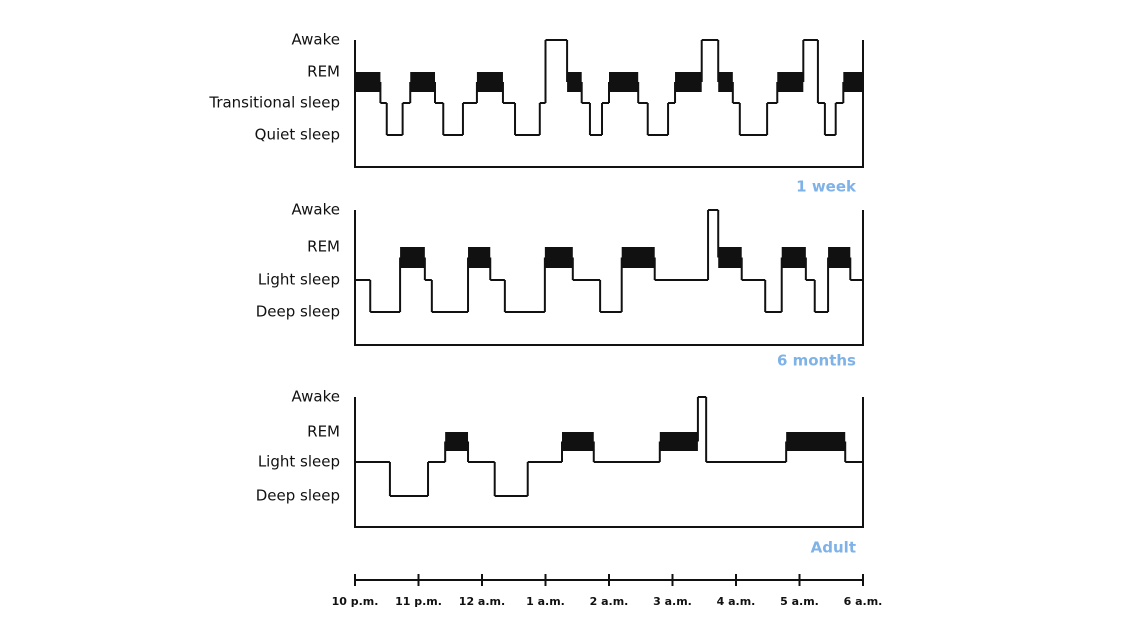 The image size is (1143, 629). Describe the element at coordinates (274, 103) in the screenshot. I see `level-label: Transitional sleep` at that location.